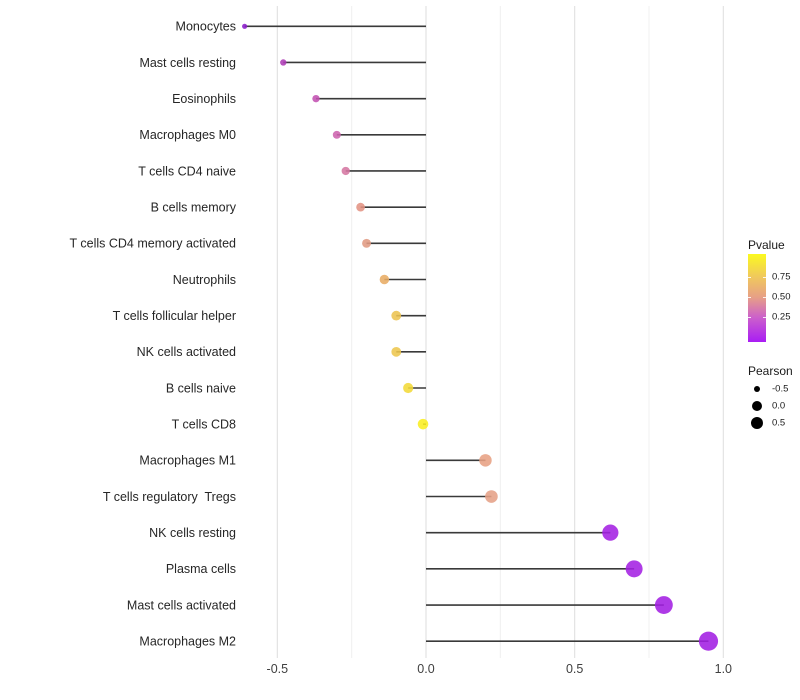  What do you see at coordinates (169, 497) in the screenshot?
I see `y-axis-label: T cells regulatory Tregs` at bounding box center [169, 497].